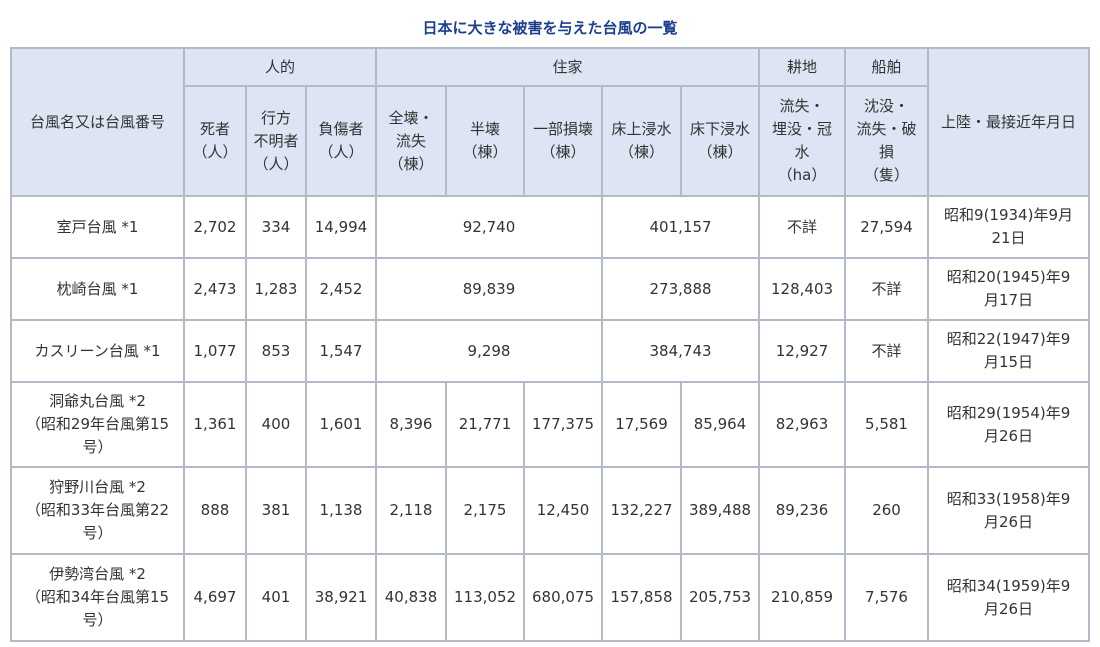  I want to click on typhoon-name-cell: 枕崎台風 *1, so click(97, 289).